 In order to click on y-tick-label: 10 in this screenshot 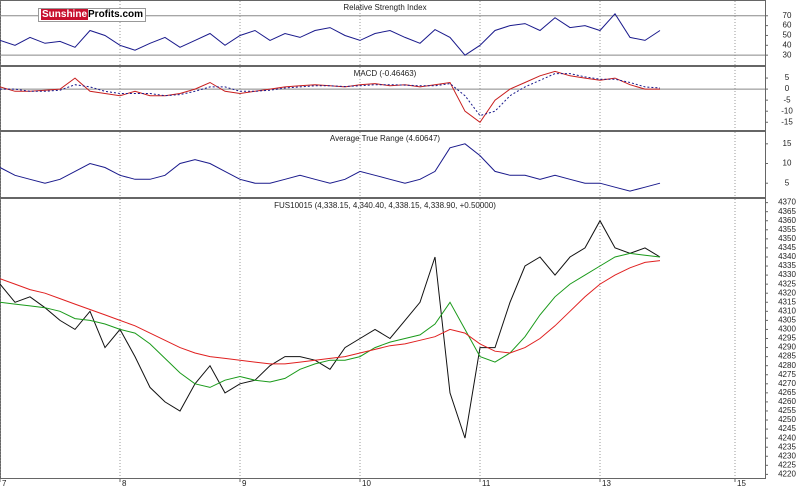, I will do `click(787, 163)`.